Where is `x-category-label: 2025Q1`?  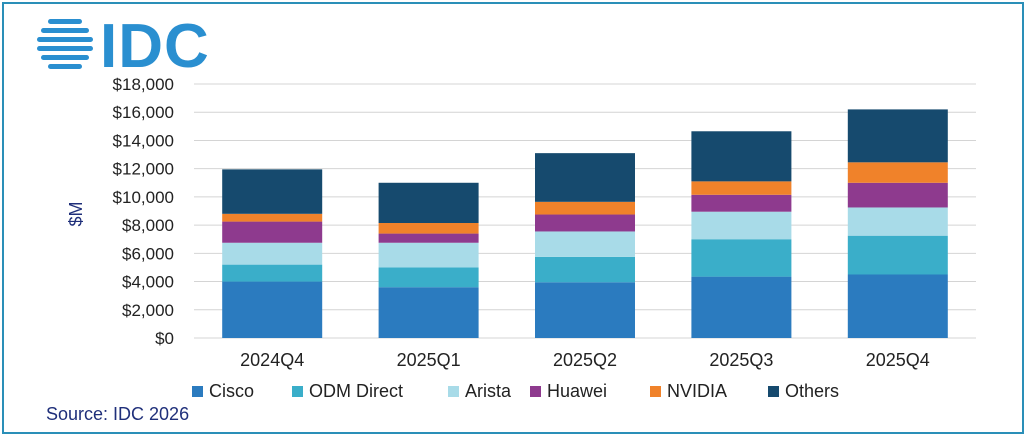
x-category-label: 2025Q1 is located at coordinates (429, 360).